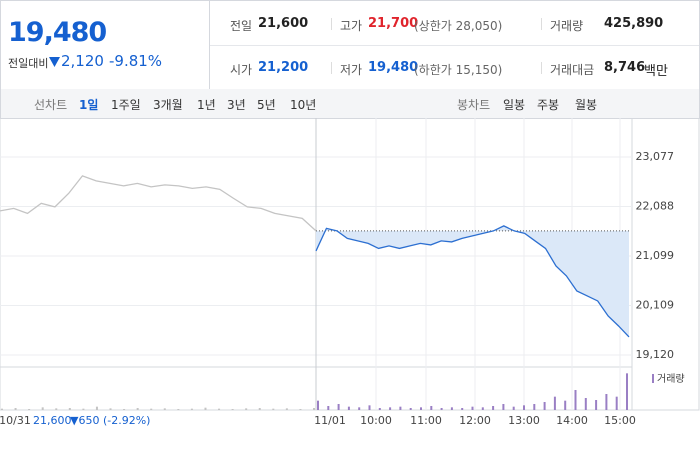 This screenshot has width=700, height=450. Describe the element at coordinates (454, 45) in the screenshot. I see `row-divider` at that location.